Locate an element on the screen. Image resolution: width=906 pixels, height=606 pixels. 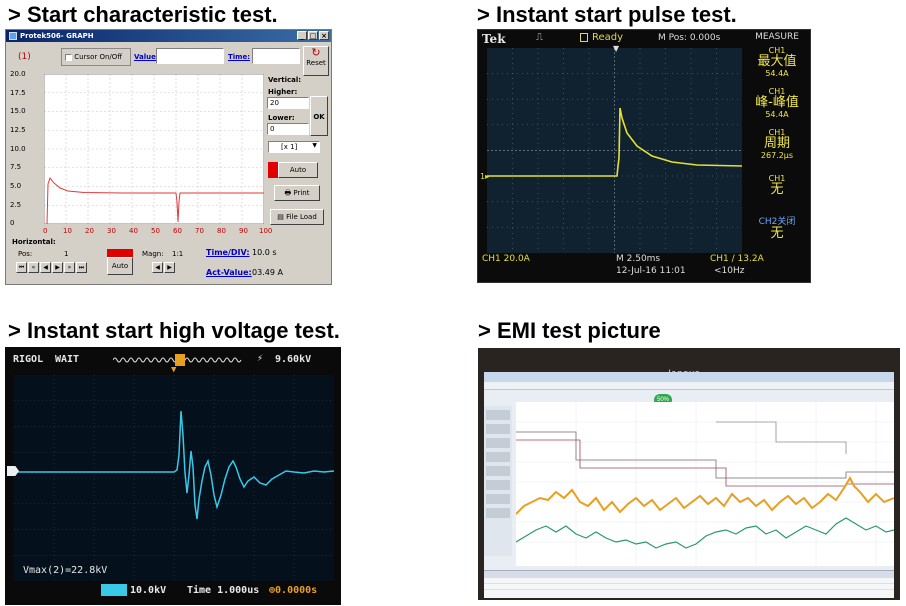
x-tick: 50 is located at coordinates (155, 231).